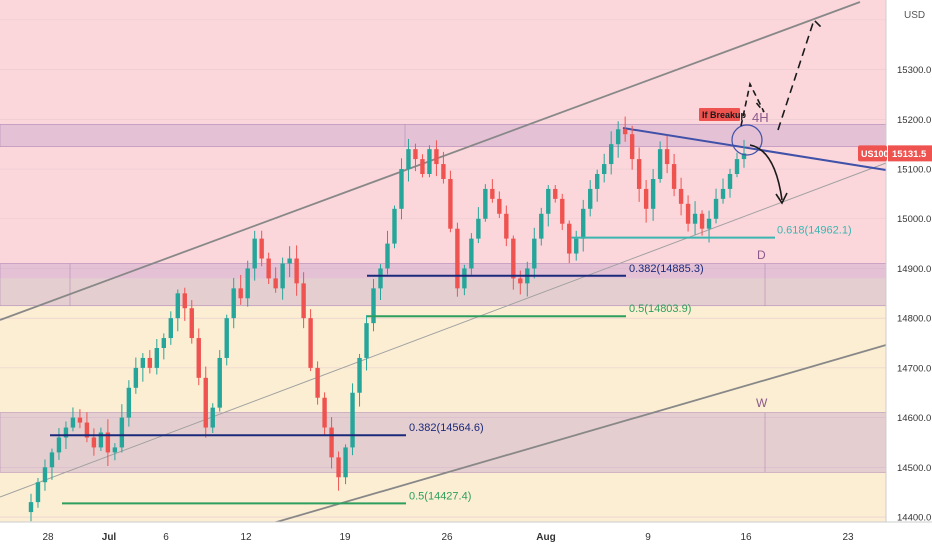  What do you see at coordinates (914, 319) in the screenshot?
I see `price-tick-label: 14800.0` at bounding box center [914, 319].